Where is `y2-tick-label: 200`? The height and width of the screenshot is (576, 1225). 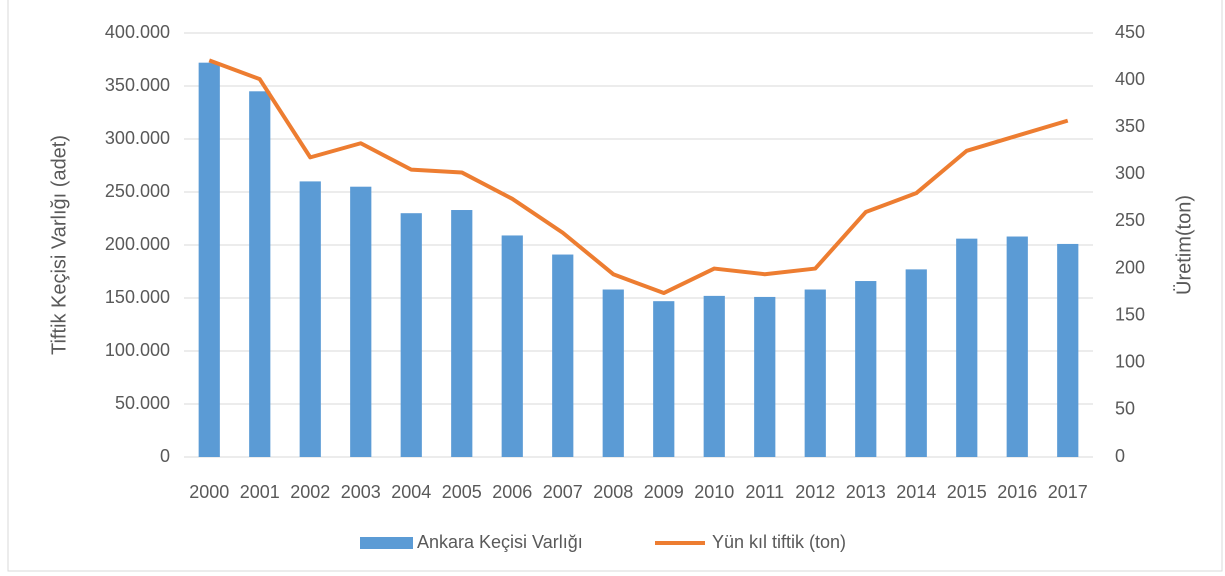
y2-tick-label: 200 is located at coordinates (1130, 267).